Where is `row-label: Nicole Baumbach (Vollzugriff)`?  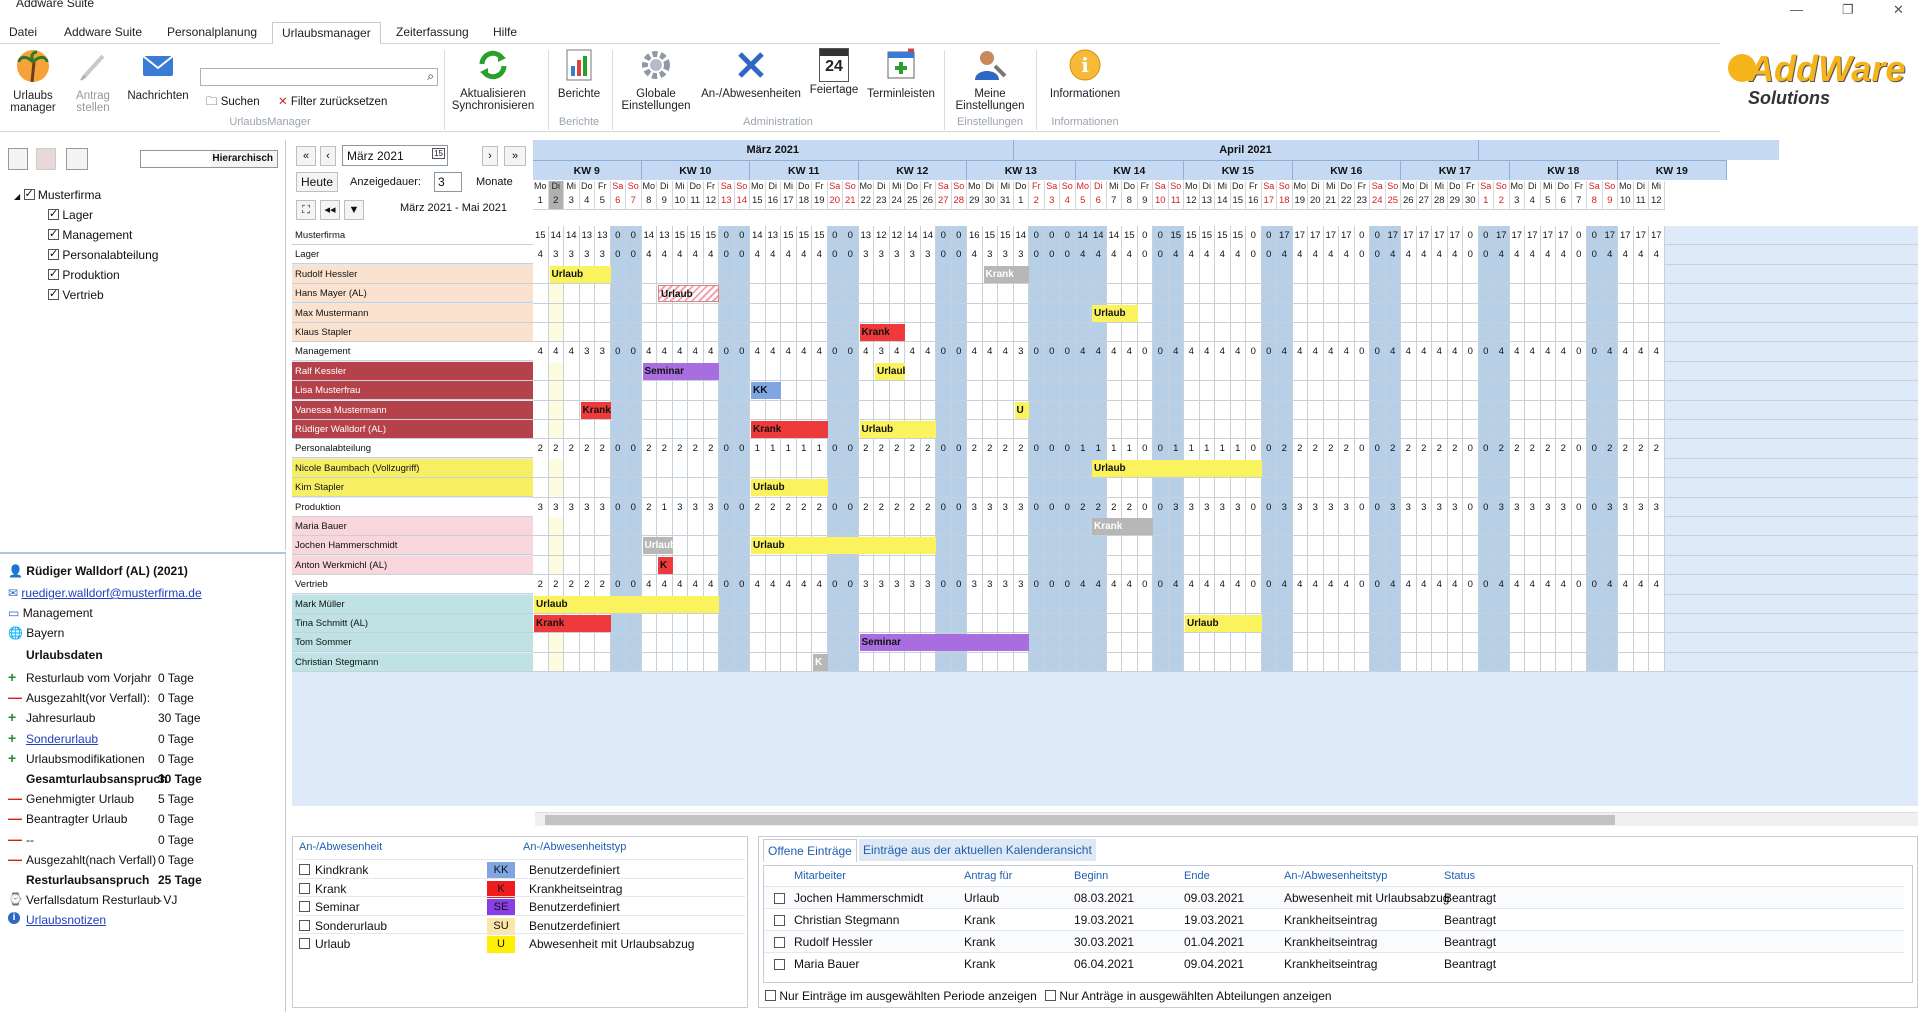
row-label: Nicole Baumbach (Vollzugriff) is located at coordinates (412, 468).